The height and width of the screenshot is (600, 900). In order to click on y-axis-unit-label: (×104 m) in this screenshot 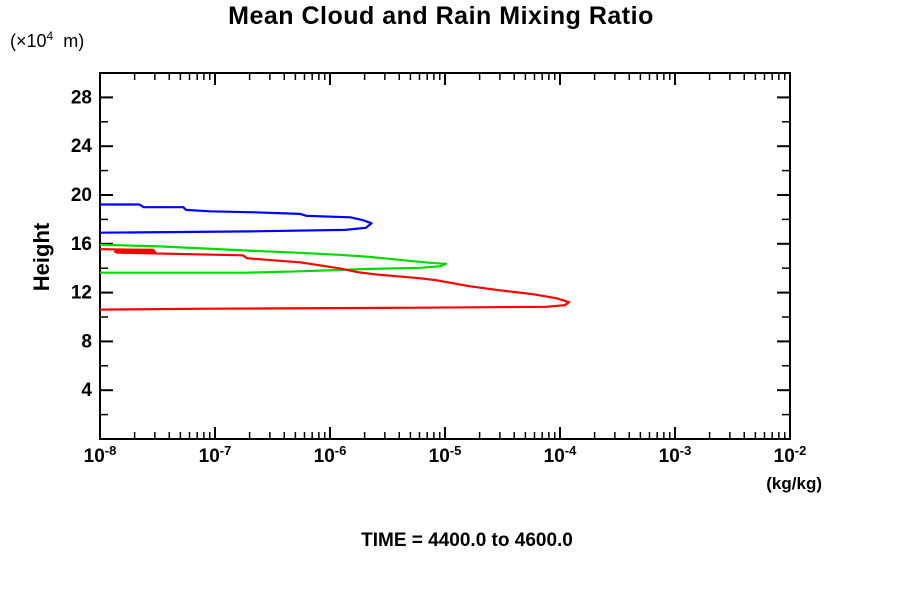, I will do `click(47, 40)`.